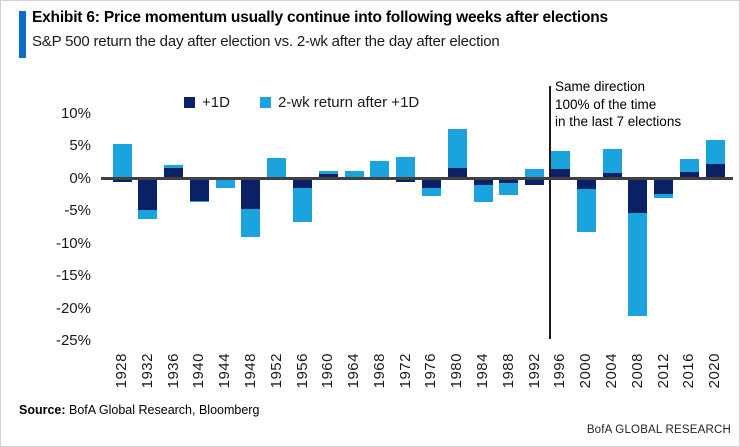  I want to click on source-label: Source:, so click(42, 410).